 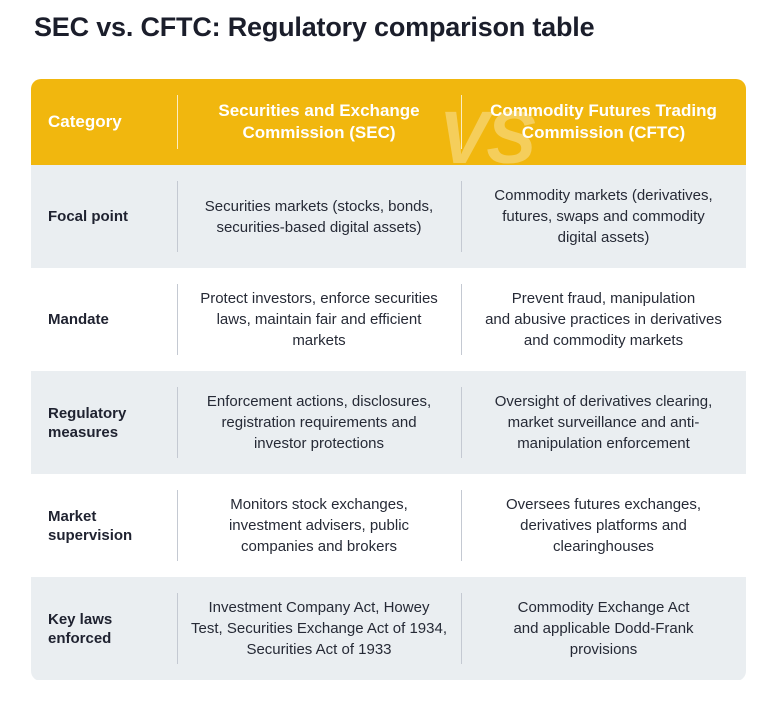 What do you see at coordinates (80, 638) in the screenshot?
I see `row-category-label: enforced` at bounding box center [80, 638].